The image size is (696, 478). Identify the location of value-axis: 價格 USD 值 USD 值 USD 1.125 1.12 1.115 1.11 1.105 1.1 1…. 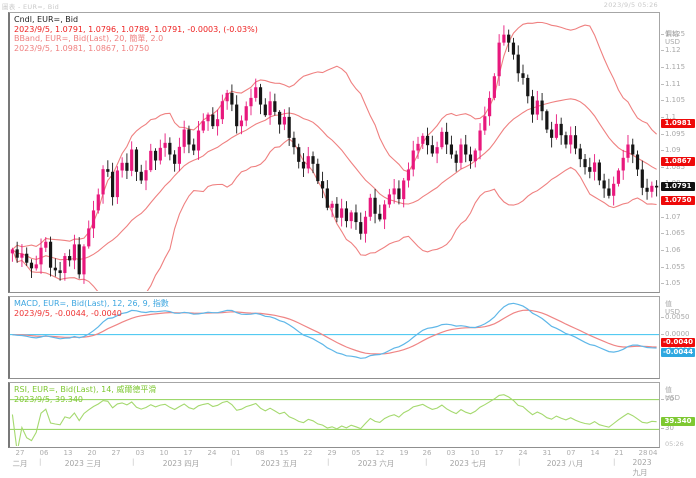
(678, 230).